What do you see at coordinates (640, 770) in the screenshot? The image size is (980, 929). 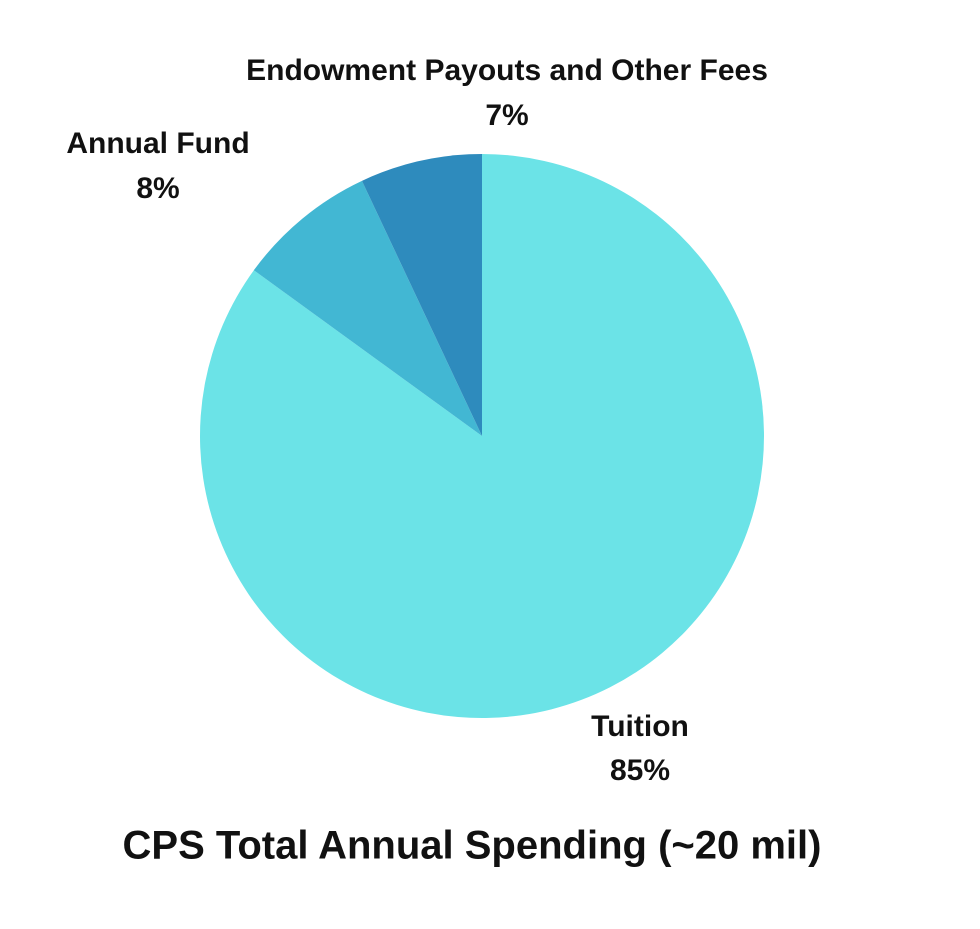 I see `value-label: 85%` at bounding box center [640, 770].